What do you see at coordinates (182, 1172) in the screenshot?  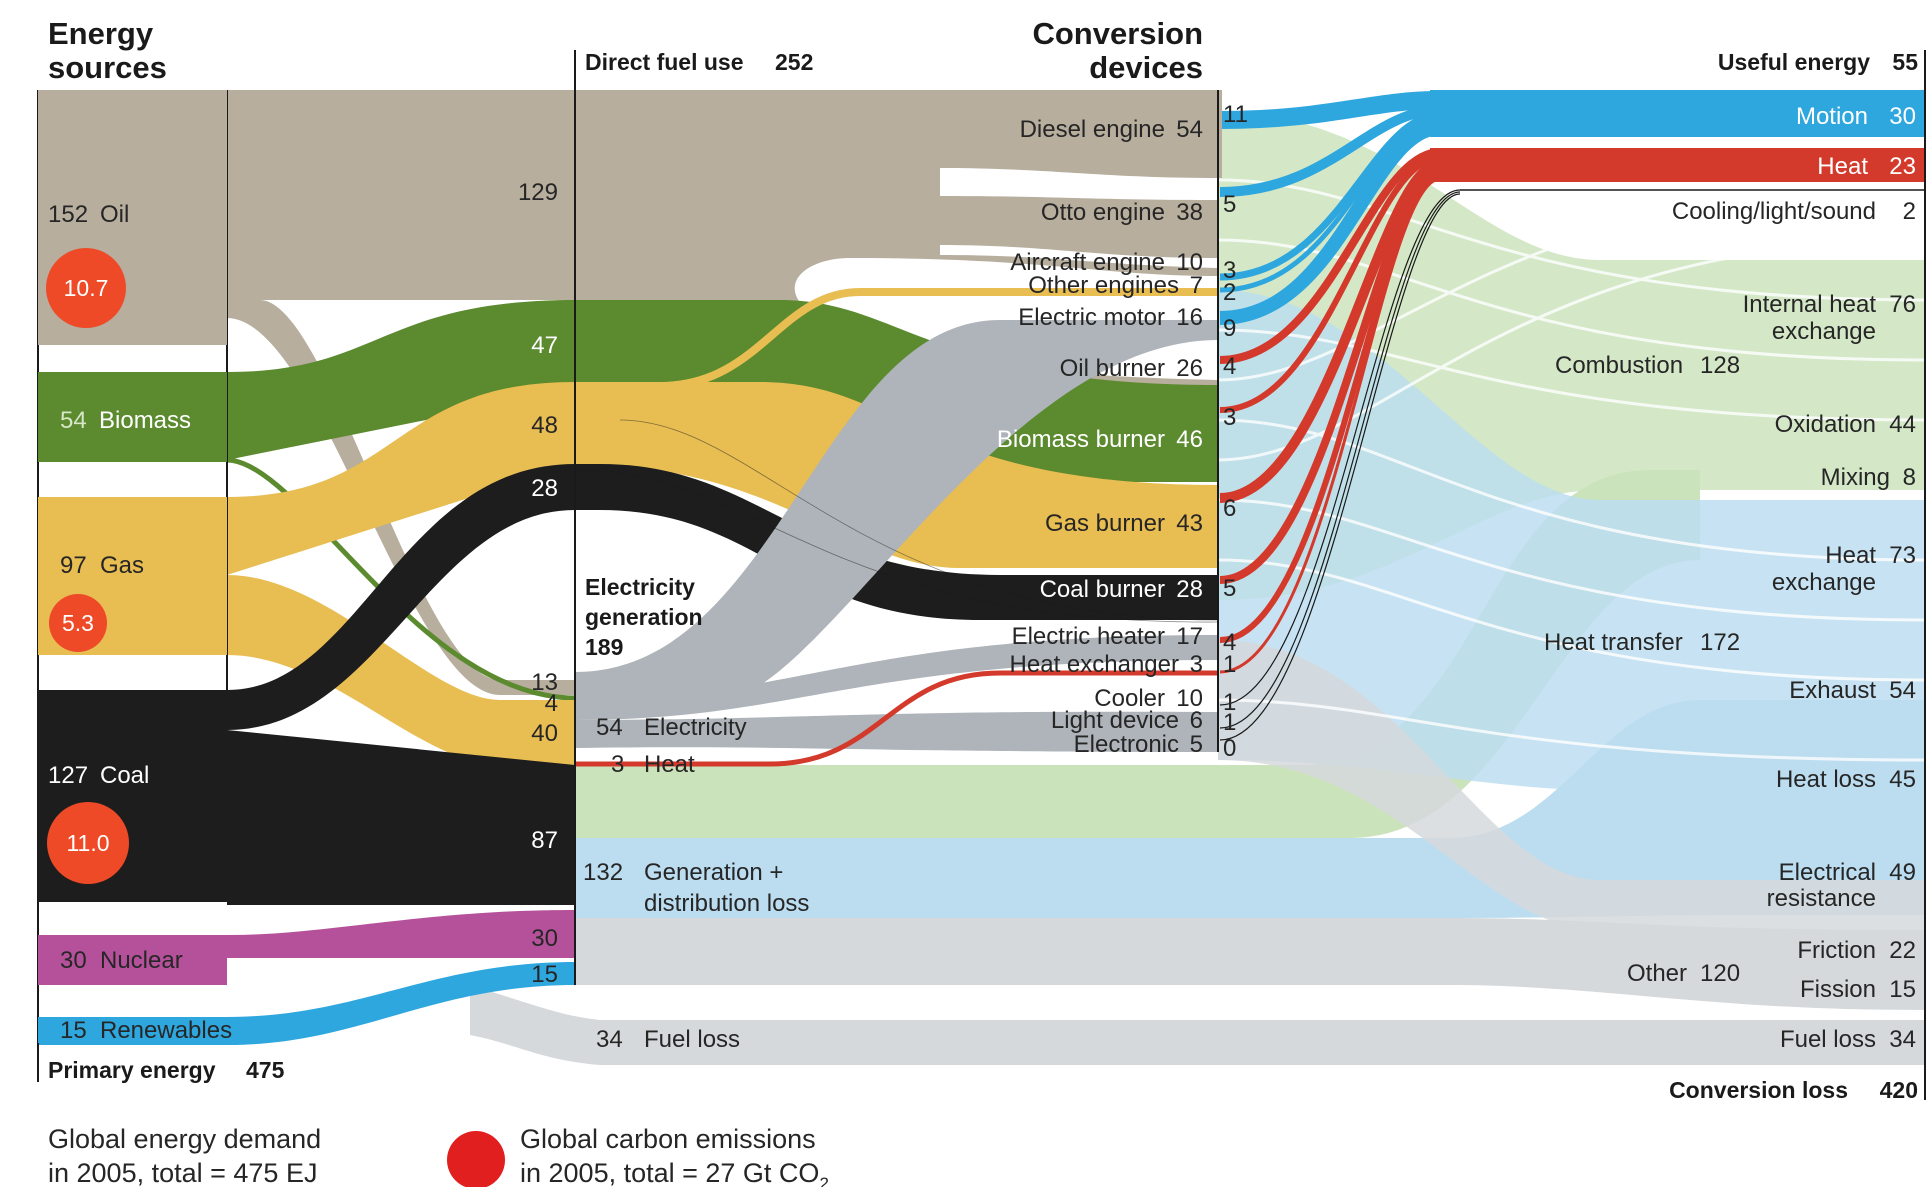 I see `legend-demand-line2: in 2005, total = 475 EJ` at bounding box center [182, 1172].